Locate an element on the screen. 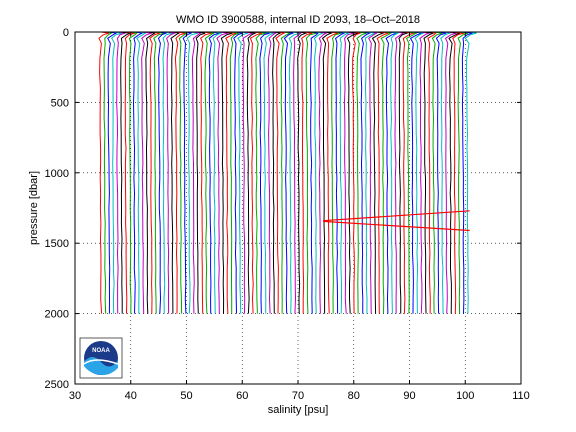  y-tick-label: 2500 is located at coordinates (57, 385).